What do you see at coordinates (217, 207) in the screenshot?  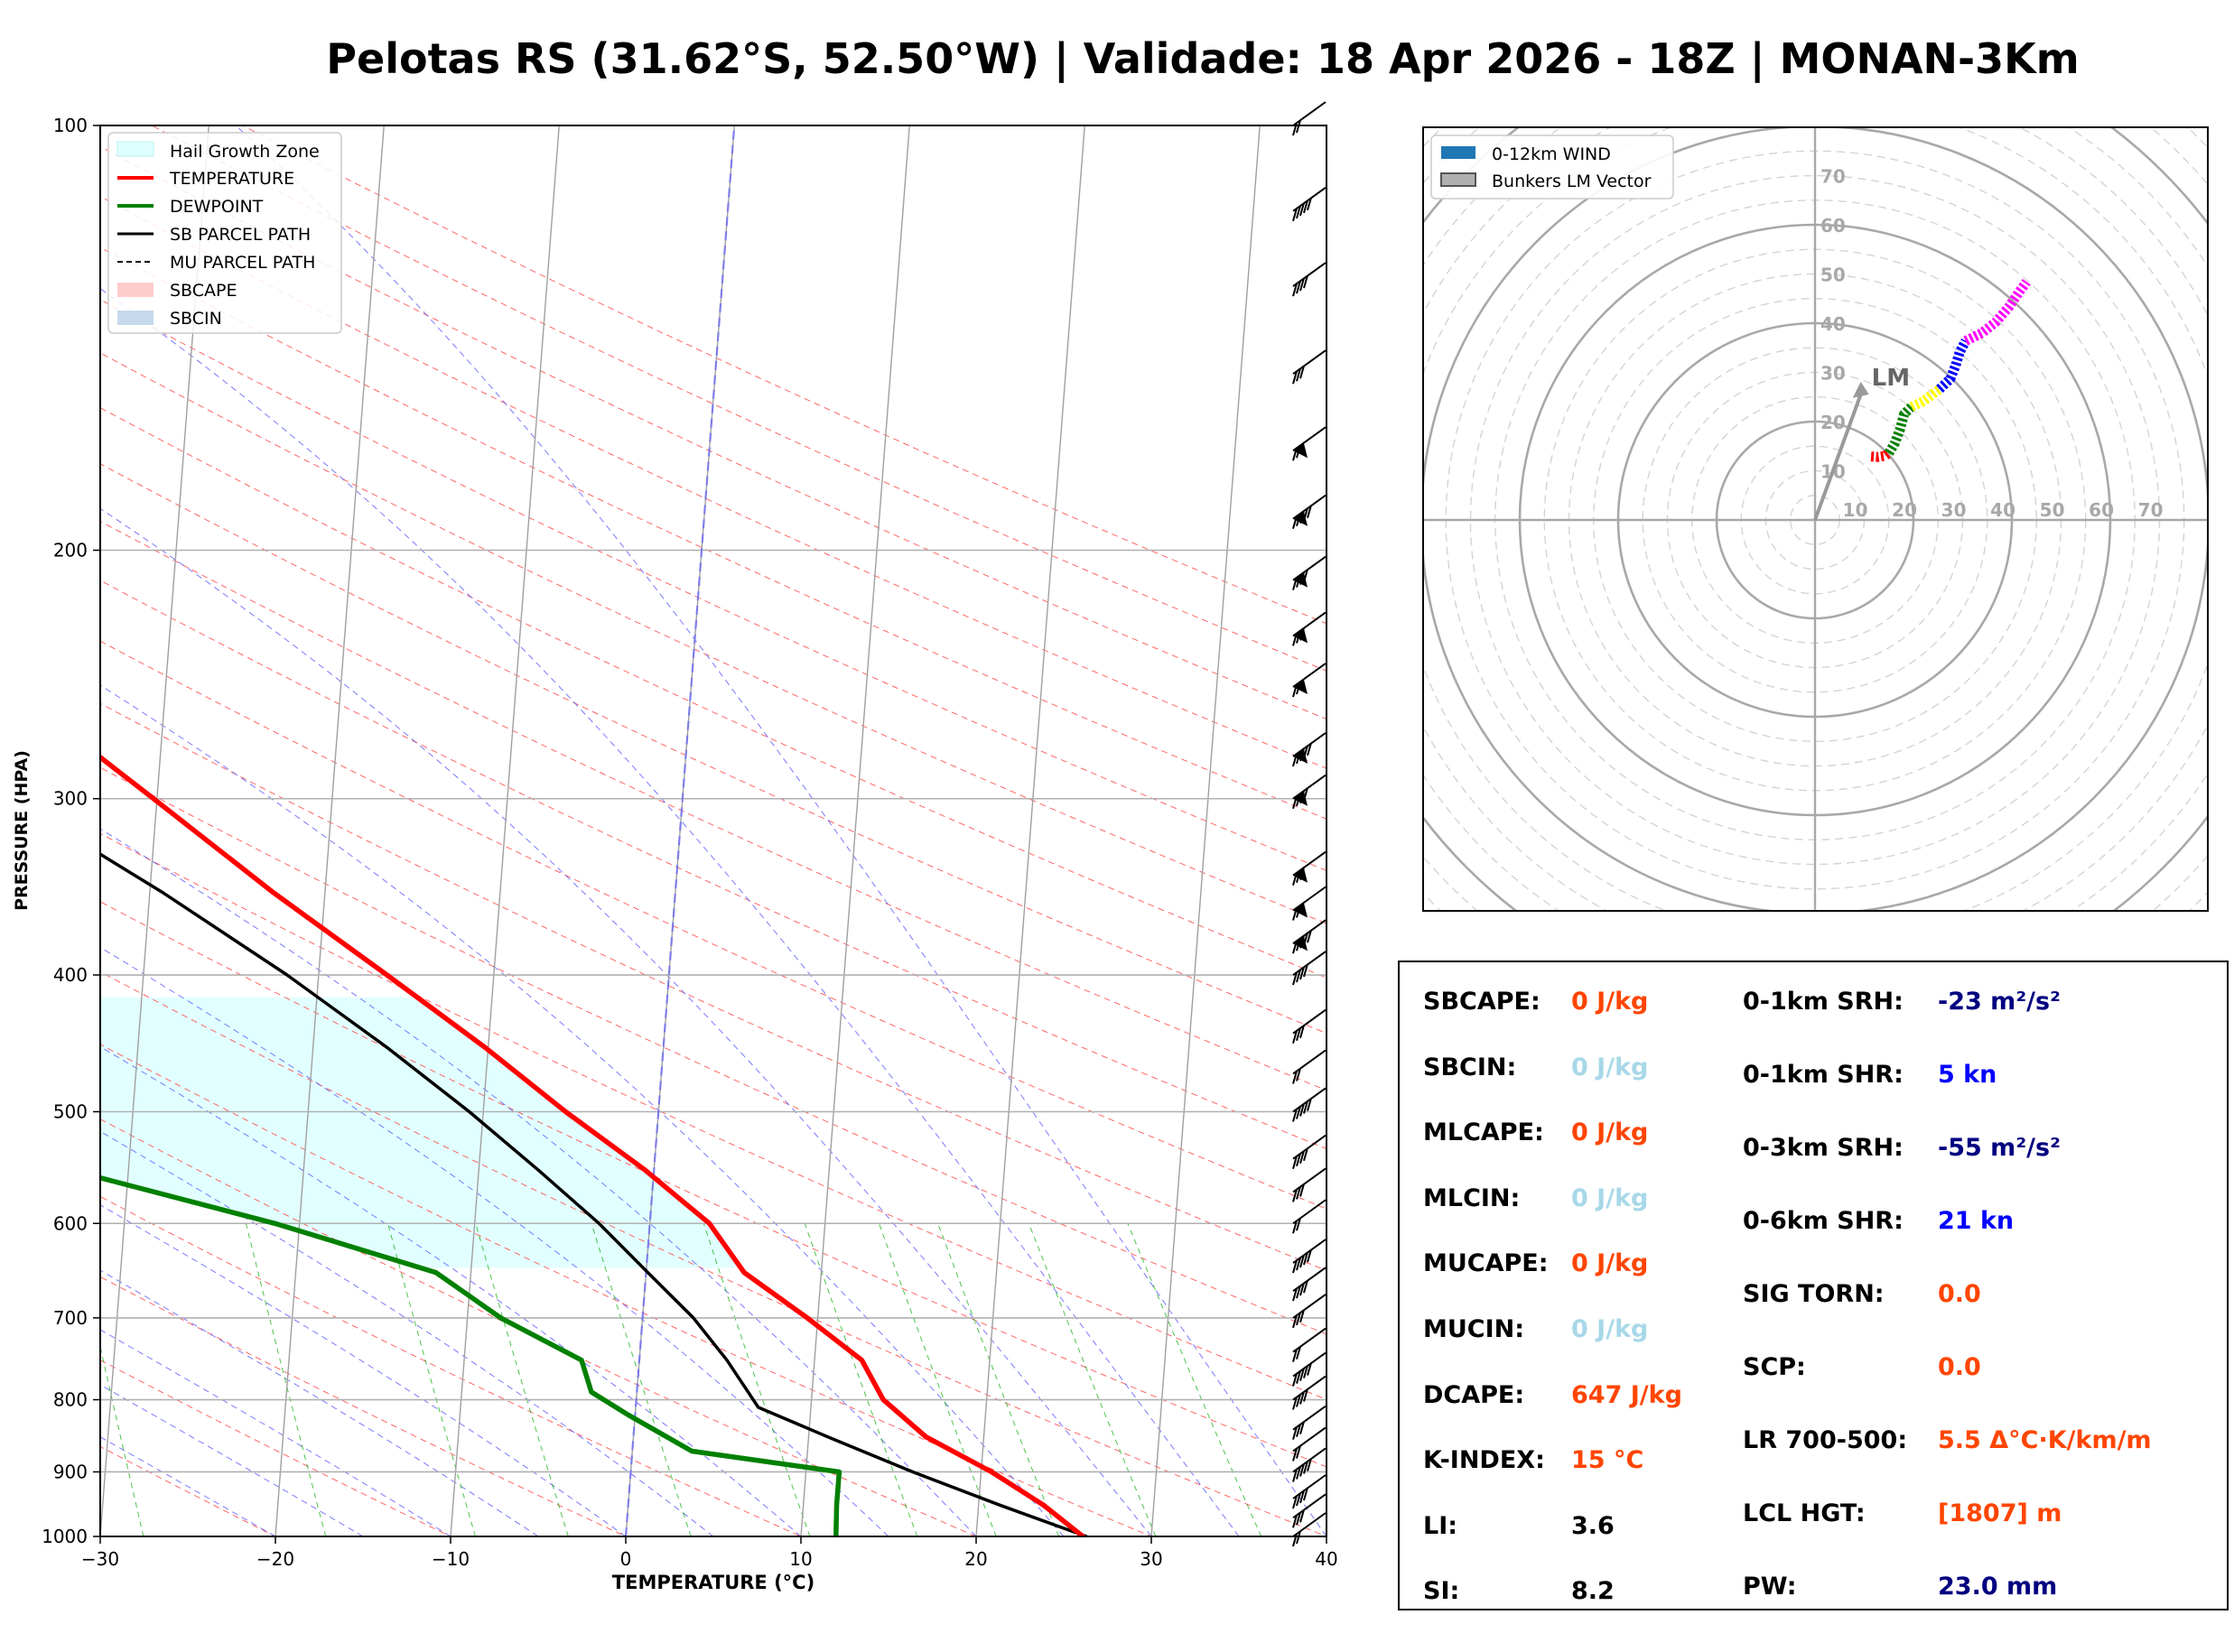 I see `legend-label-dewpoint: DEWPOINT` at bounding box center [217, 207].